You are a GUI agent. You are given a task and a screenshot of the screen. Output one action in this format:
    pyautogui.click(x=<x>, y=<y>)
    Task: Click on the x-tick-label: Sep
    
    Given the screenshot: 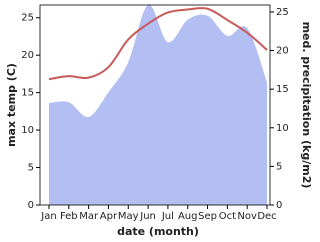 What is the action you would take?
    pyautogui.click(x=207, y=216)
    